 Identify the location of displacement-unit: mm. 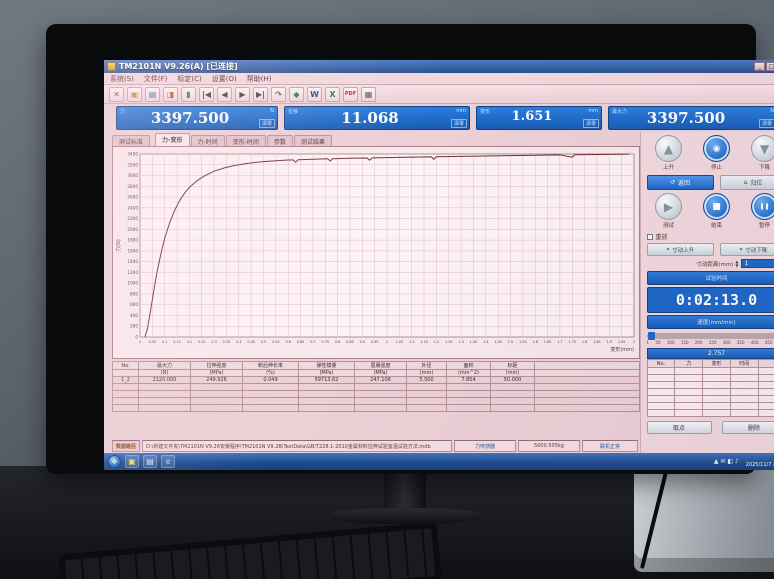
(461, 111).